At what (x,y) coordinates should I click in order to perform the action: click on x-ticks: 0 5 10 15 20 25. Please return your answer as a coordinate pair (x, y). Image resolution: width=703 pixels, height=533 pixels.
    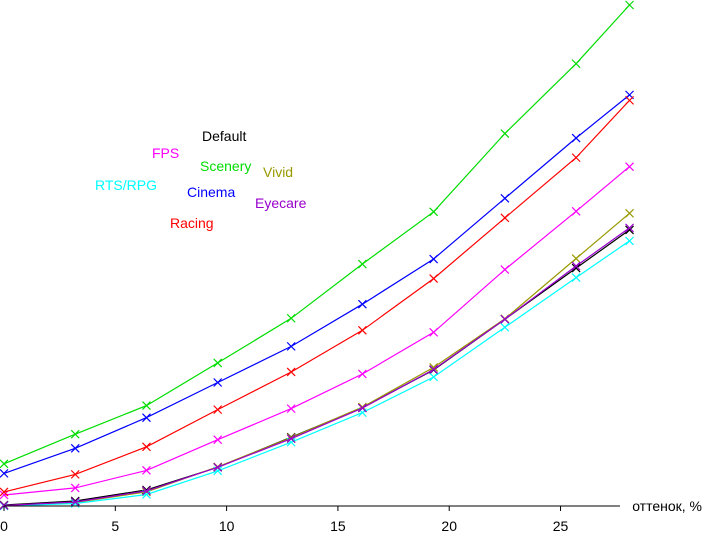
    Looking at the image, I should click on (284, 519).